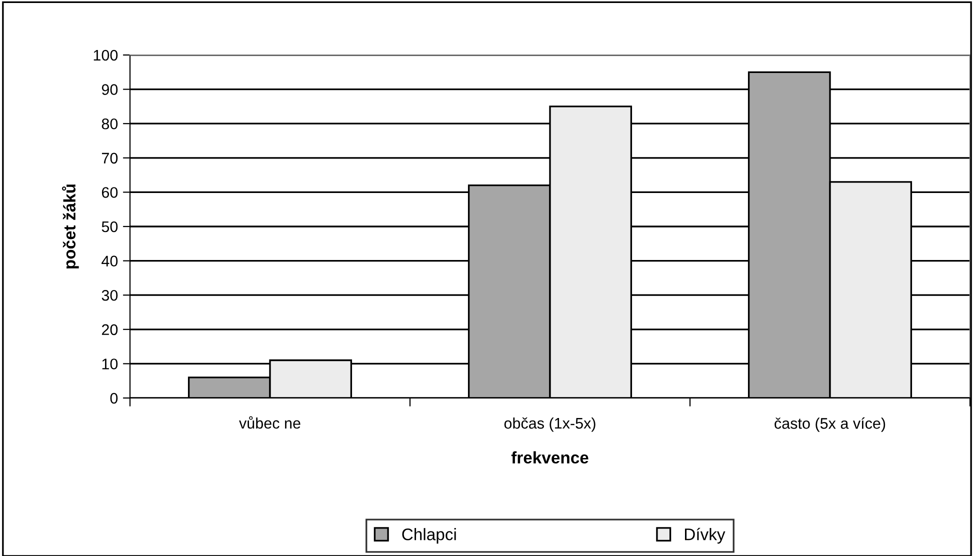 The width and height of the screenshot is (974, 556). I want to click on y-tick-label: 0, so click(114, 398).